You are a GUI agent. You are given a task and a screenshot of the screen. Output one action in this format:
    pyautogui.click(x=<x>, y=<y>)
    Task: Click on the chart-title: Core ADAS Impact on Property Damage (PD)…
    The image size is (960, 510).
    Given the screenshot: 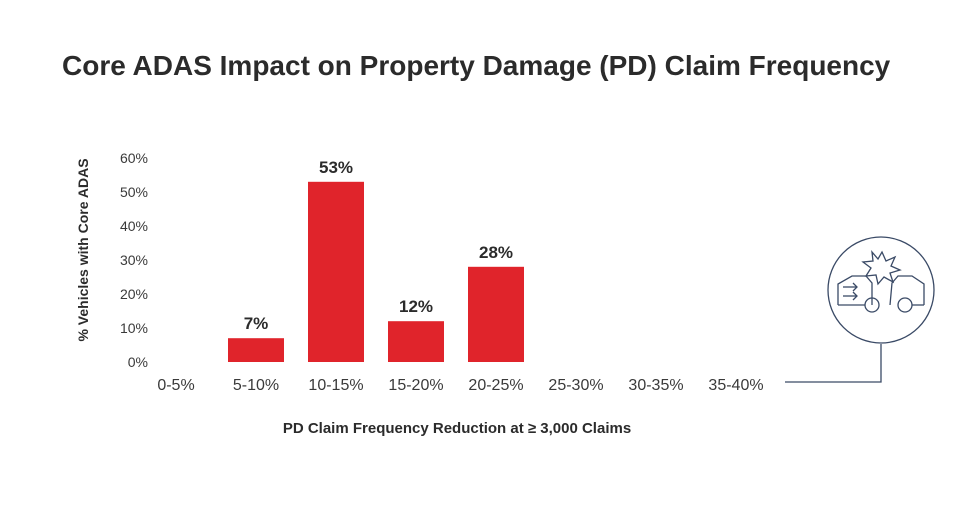 What is the action you would take?
    pyautogui.click(x=476, y=65)
    